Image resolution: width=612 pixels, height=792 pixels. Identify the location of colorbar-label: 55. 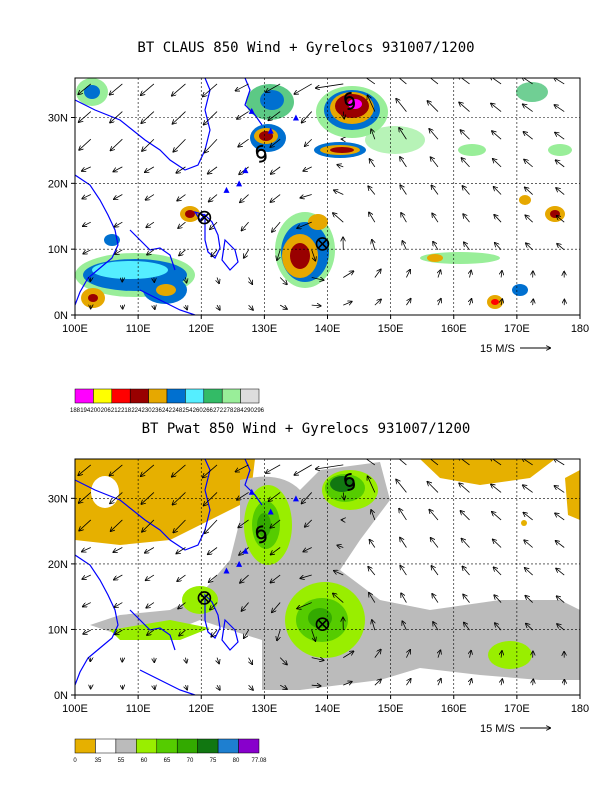
(121, 761).